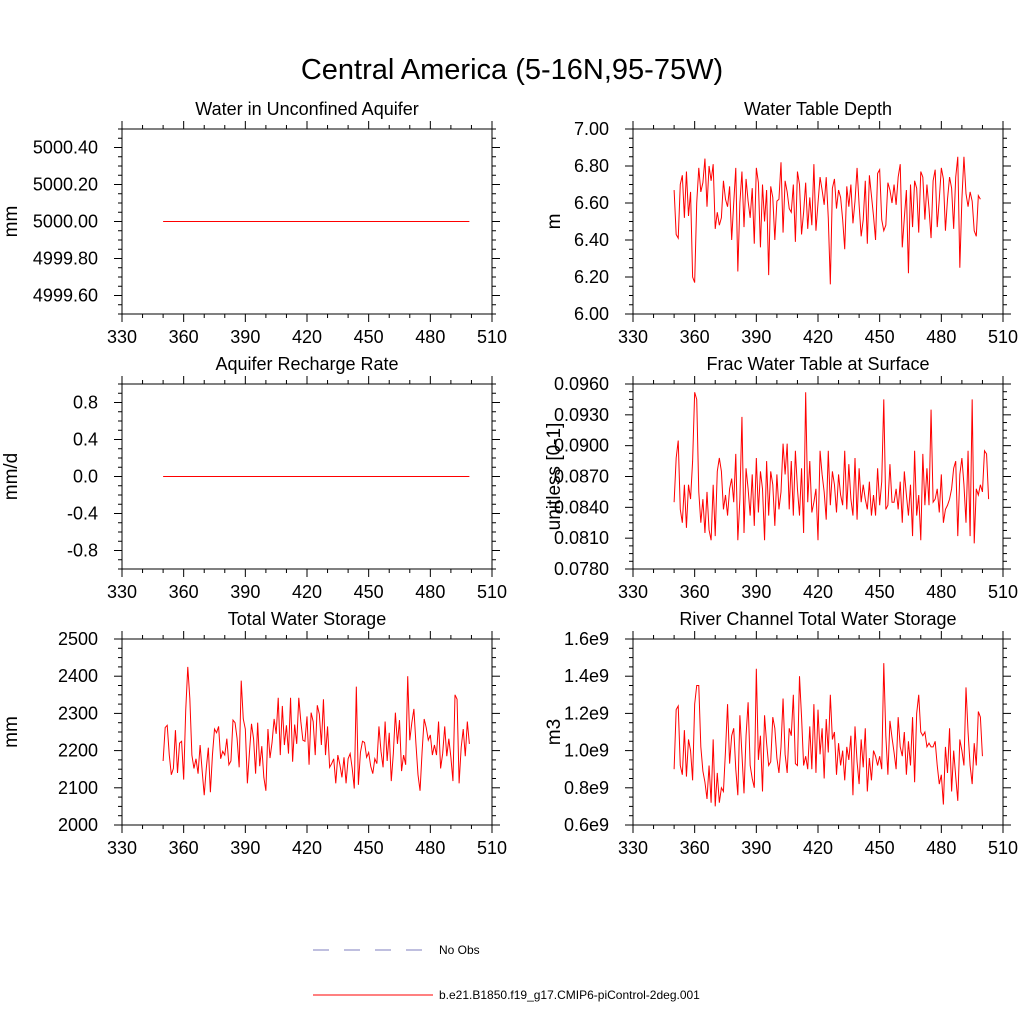 Image resolution: width=1024 pixels, height=1024 pixels. Describe the element at coordinates (11, 477) in the screenshot. I see `y-axis-label: mm/d` at that location.